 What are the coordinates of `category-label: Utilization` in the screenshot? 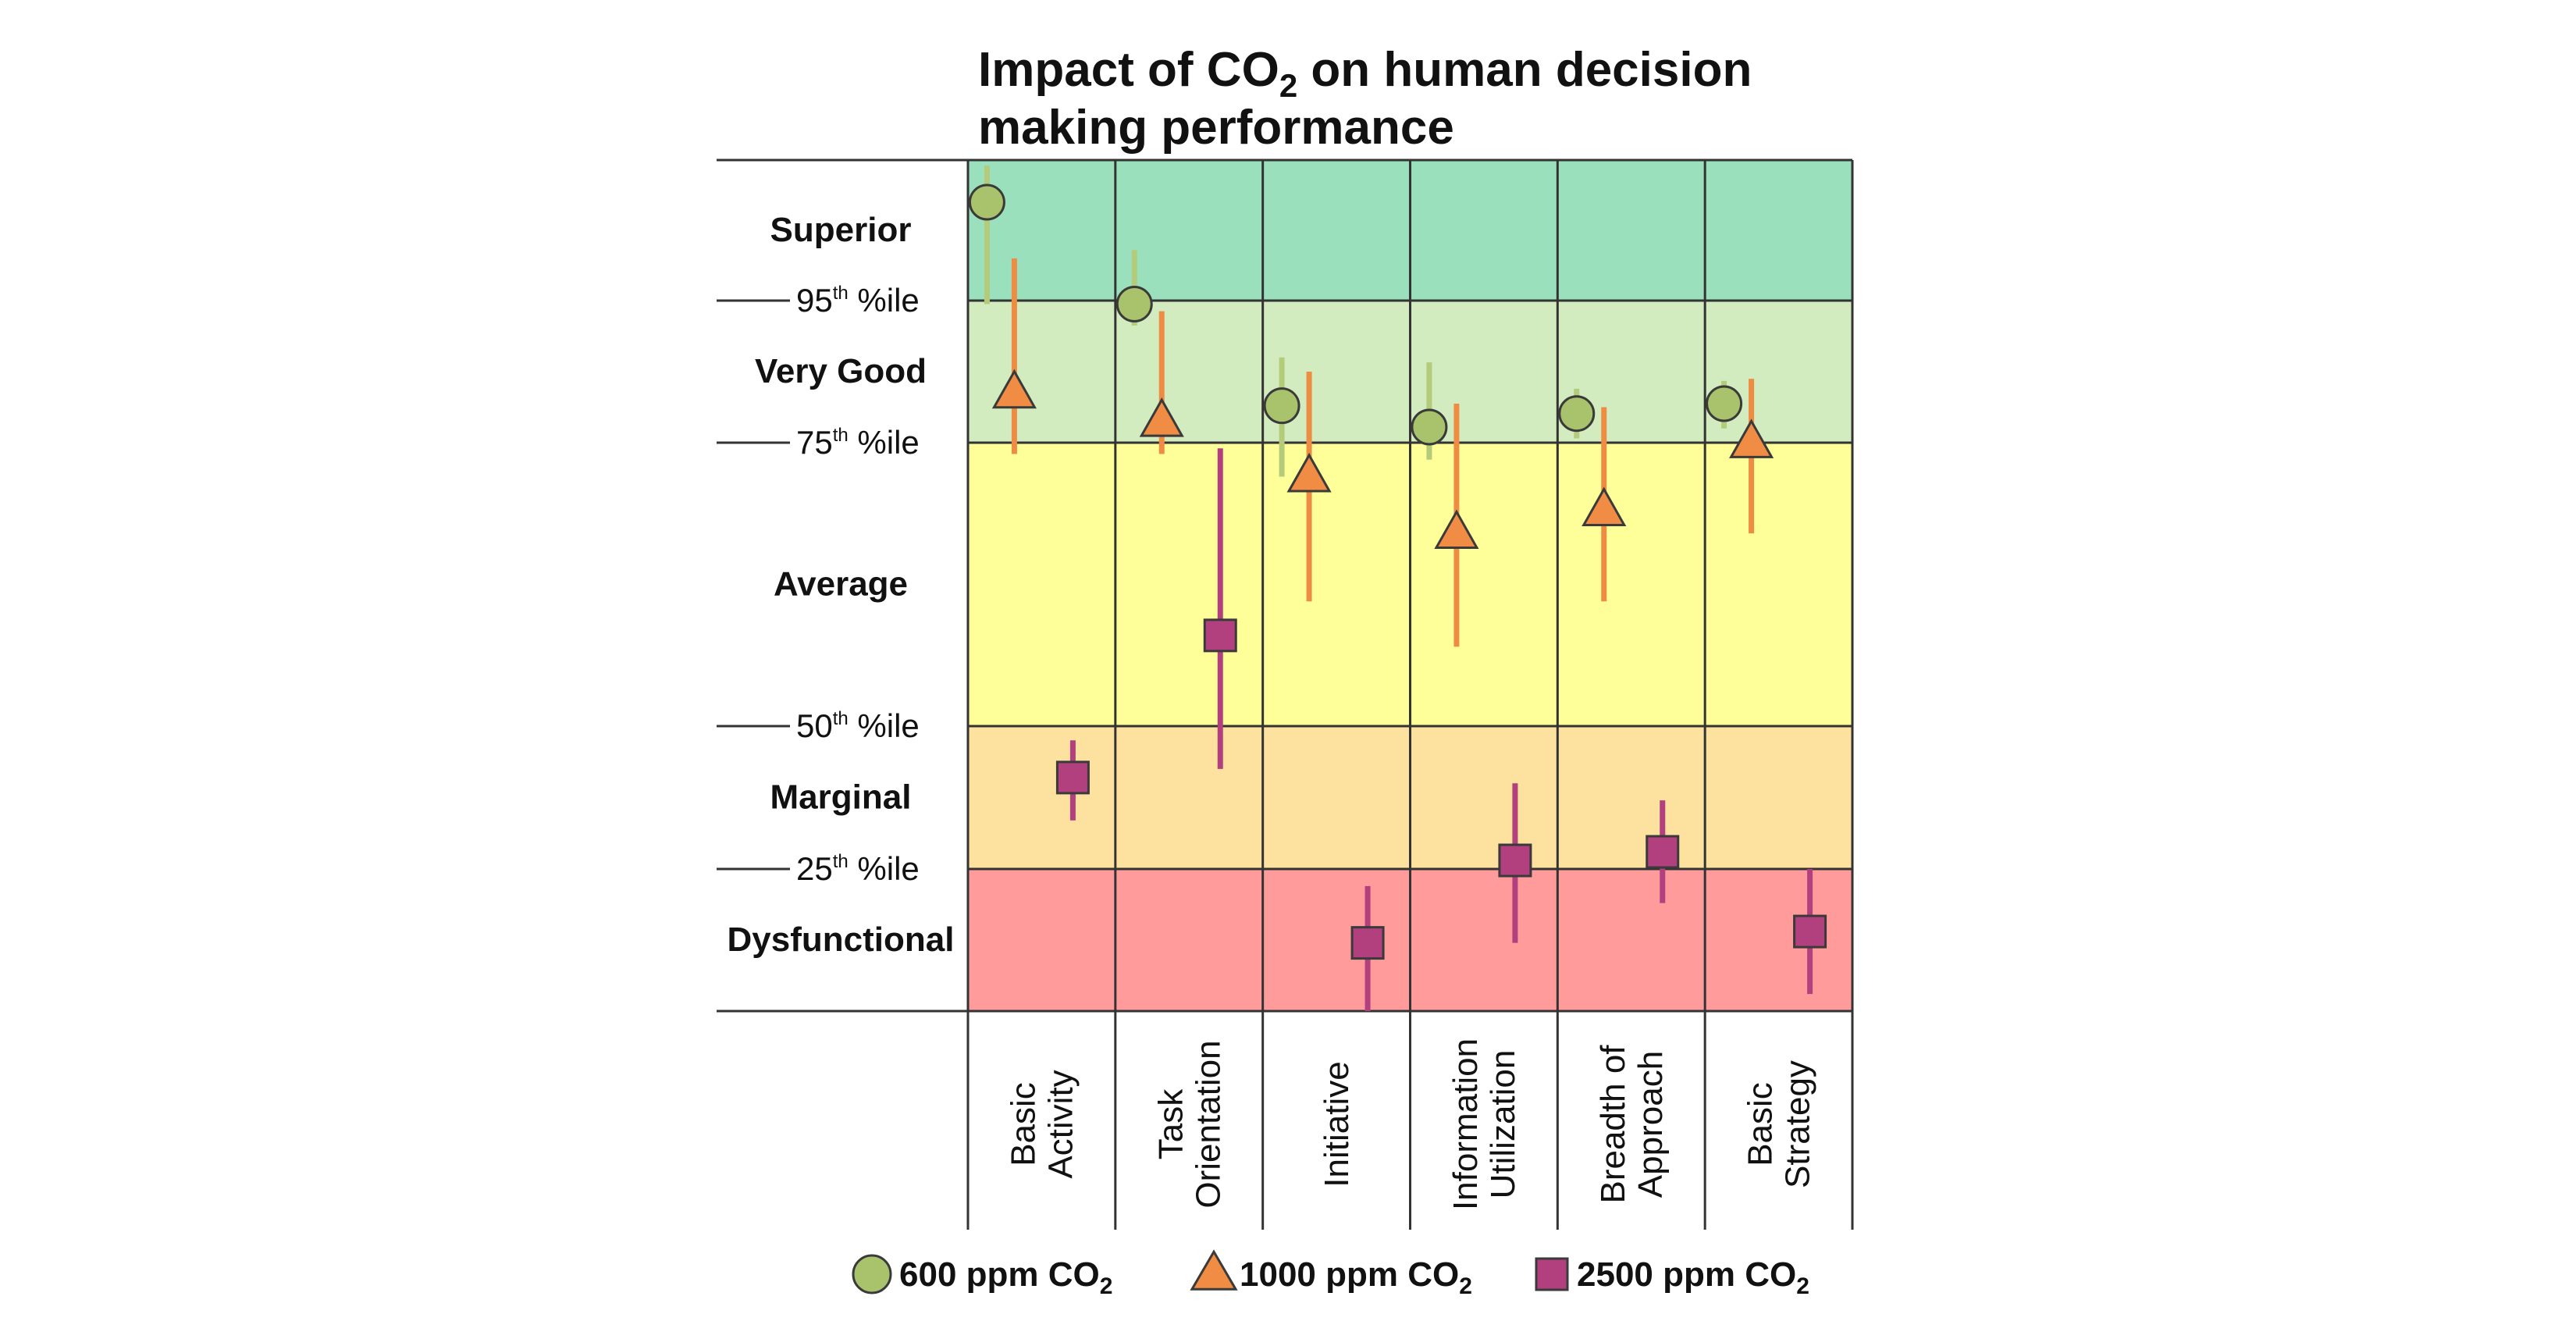 It's located at (1503, 1124).